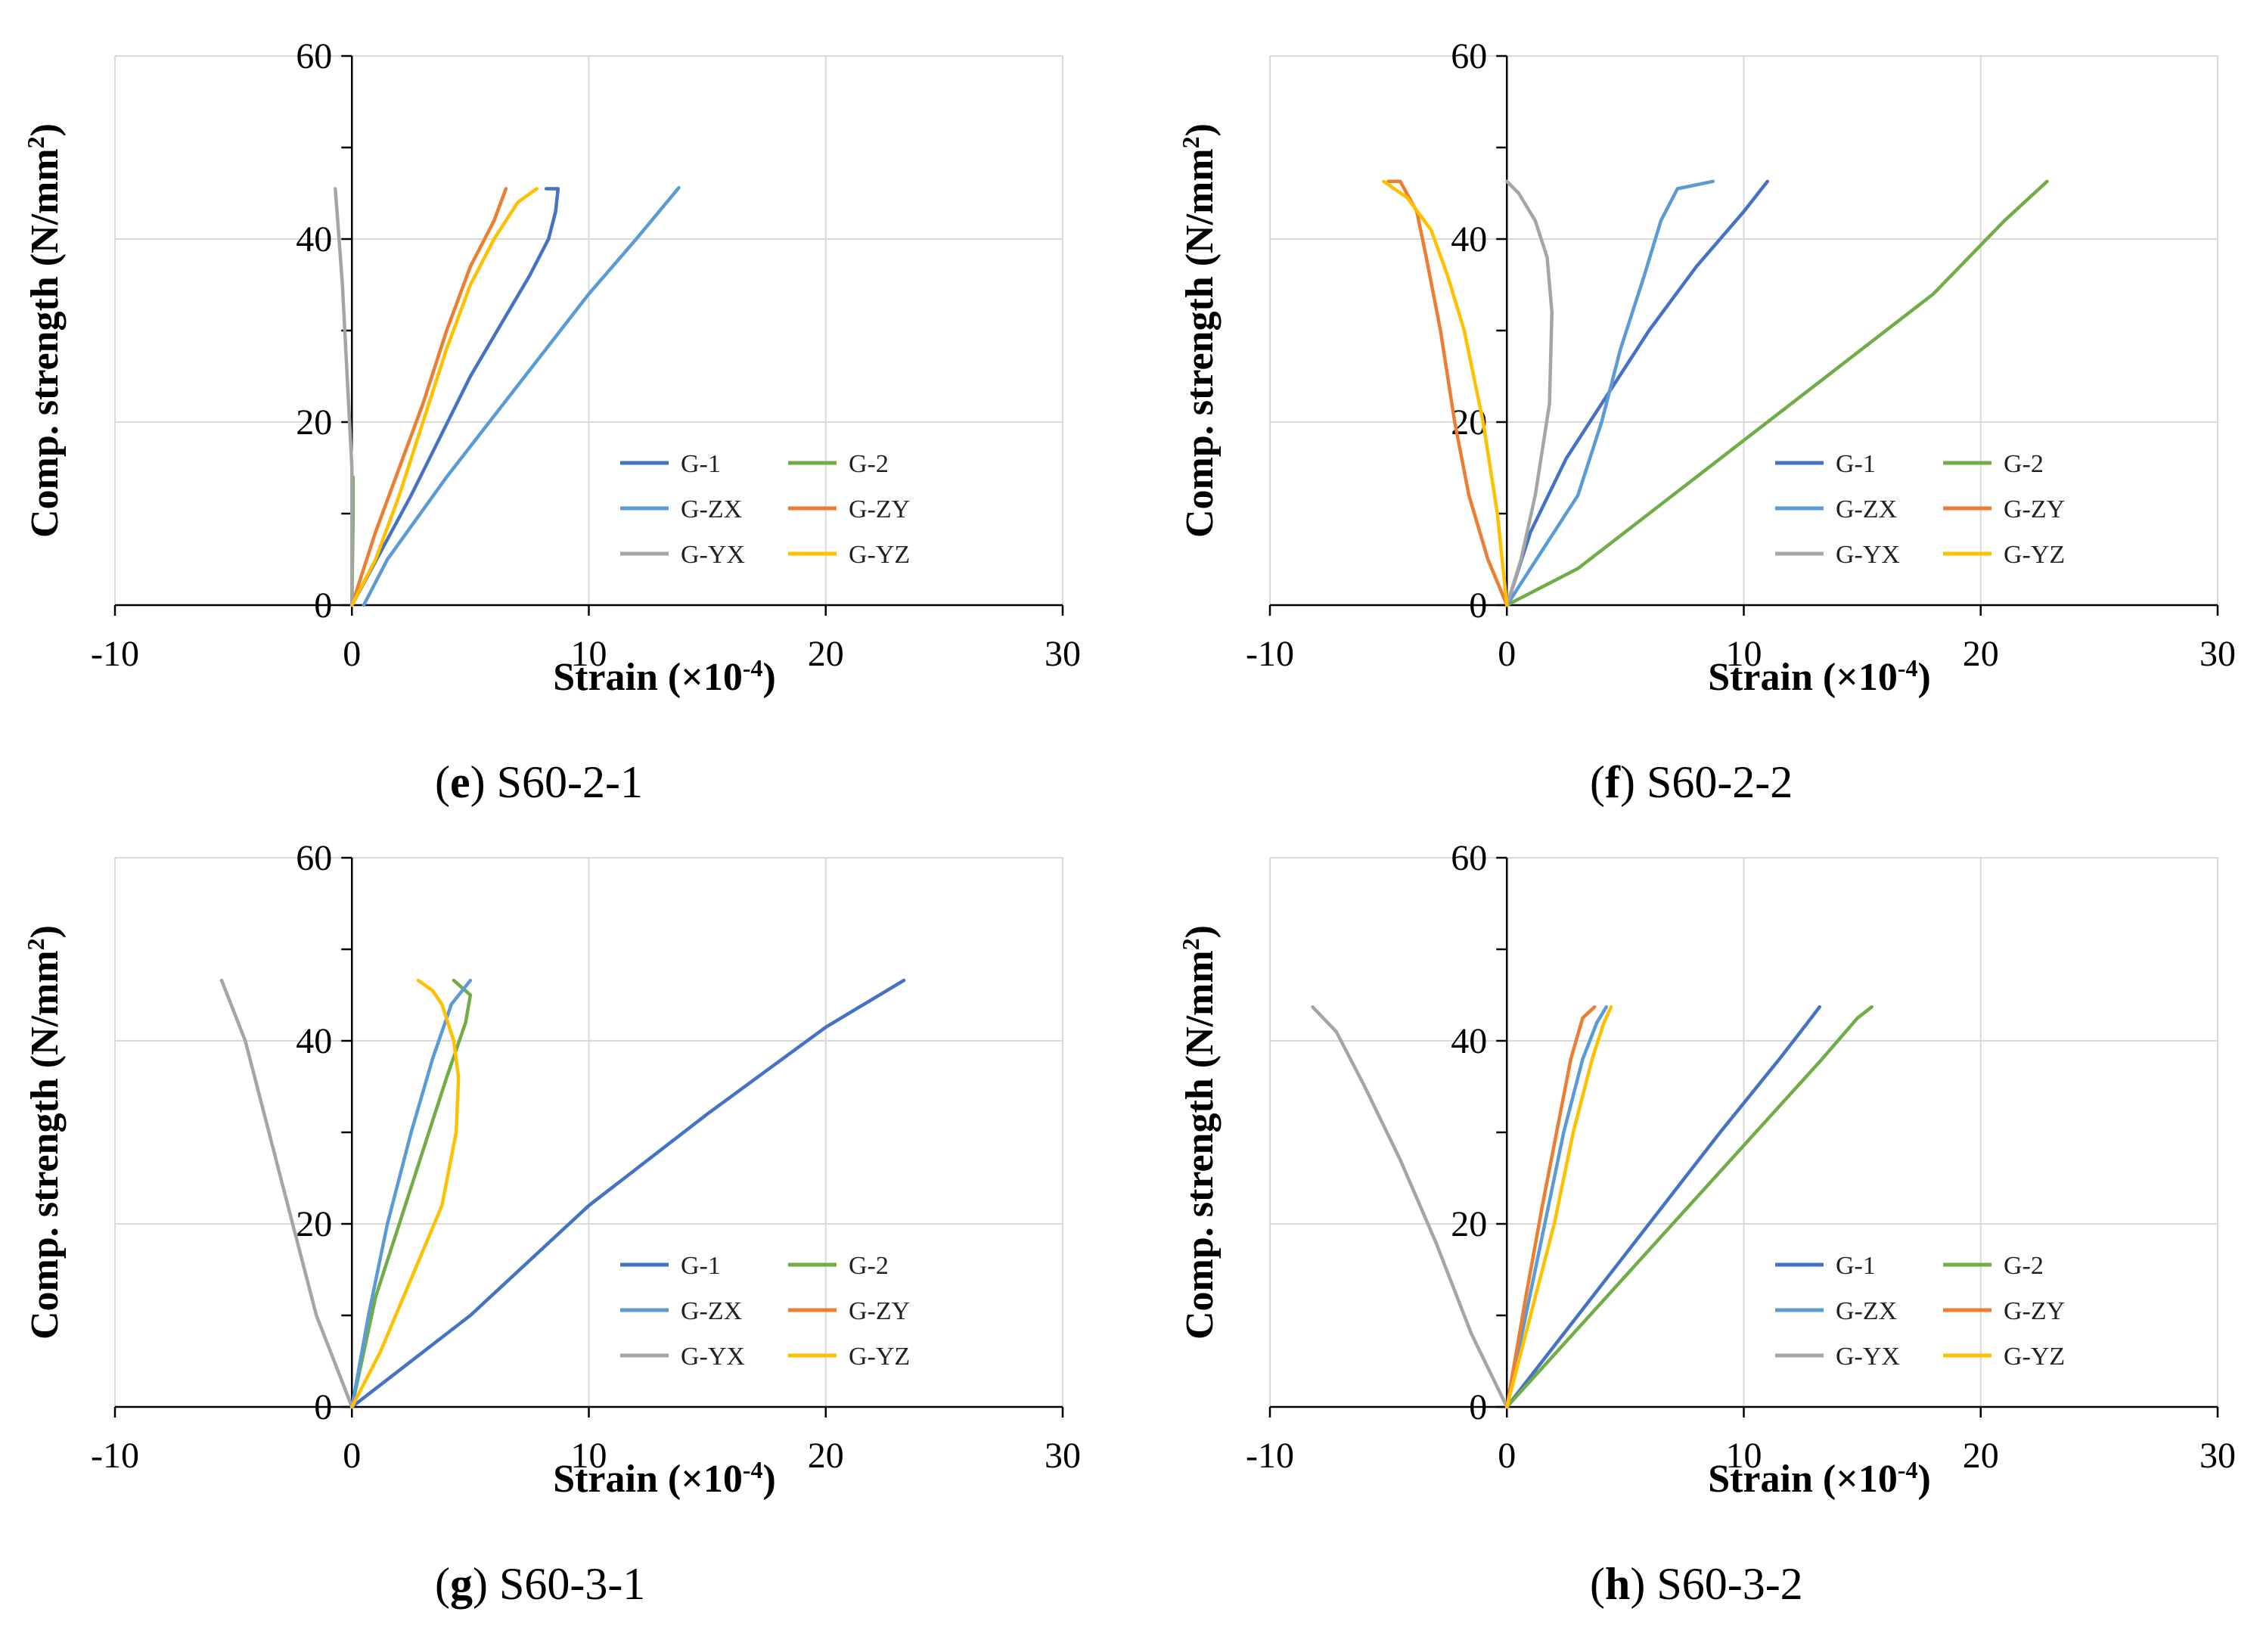  I want to click on panel-caption-g: (g) S60-3-1, so click(540, 1584).